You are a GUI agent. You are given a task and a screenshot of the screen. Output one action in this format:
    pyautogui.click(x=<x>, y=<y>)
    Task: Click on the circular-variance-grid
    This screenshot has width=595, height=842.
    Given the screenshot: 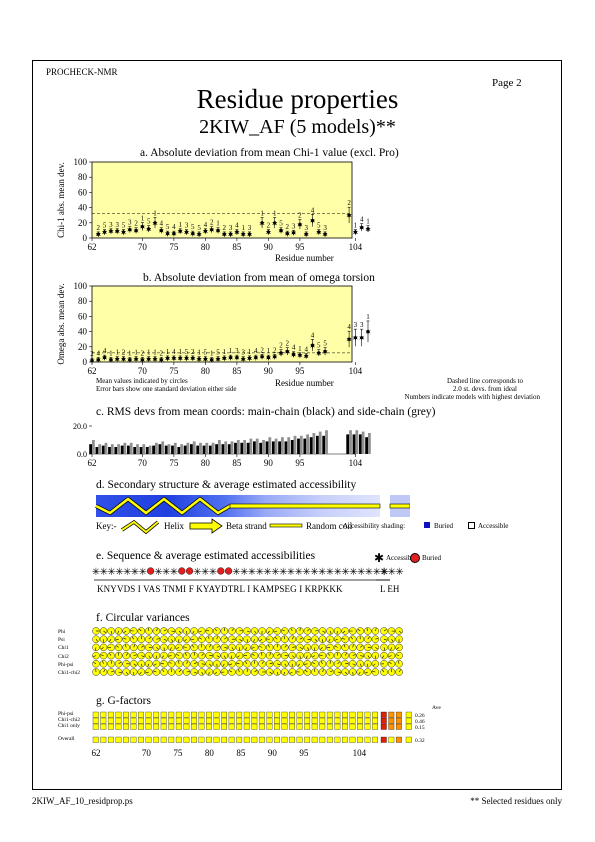 What is the action you would take?
    pyautogui.click(x=247, y=651)
    